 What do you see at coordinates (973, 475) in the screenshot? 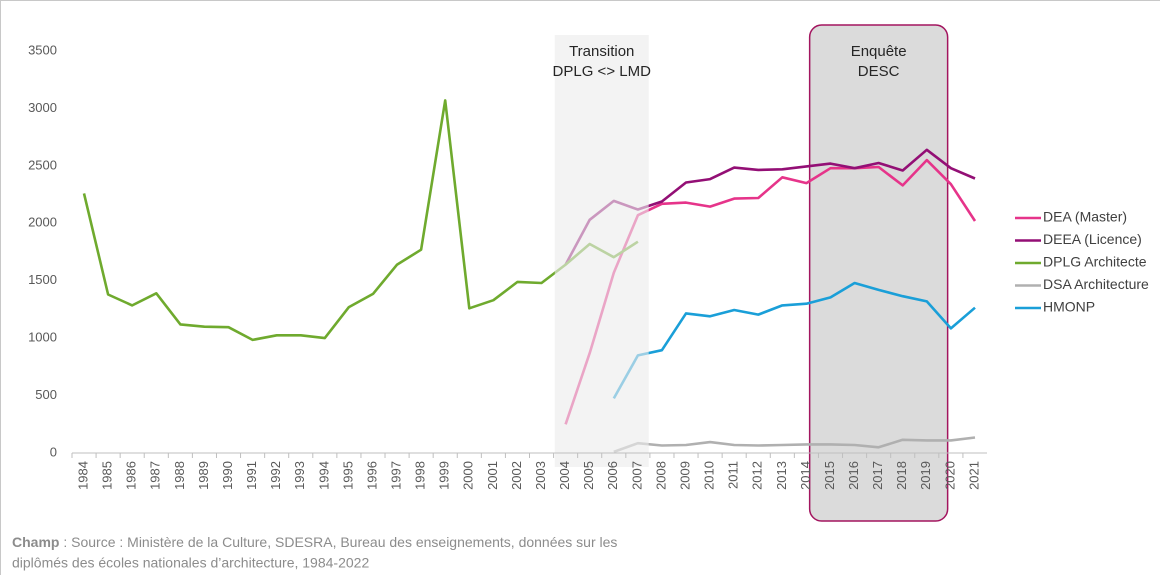
I see `x-tick-label: 2021` at bounding box center [973, 475].